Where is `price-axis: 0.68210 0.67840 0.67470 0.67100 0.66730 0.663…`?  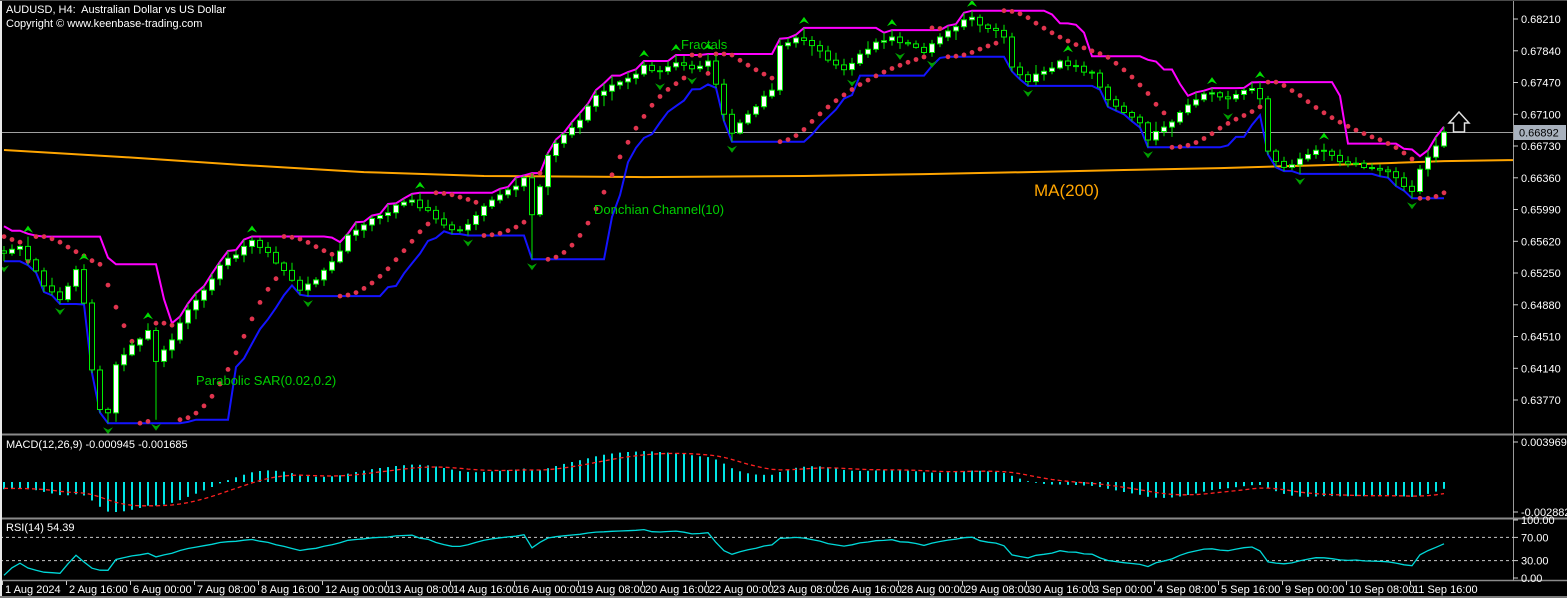 price-axis: 0.68210 0.67840 0.67470 0.67100 0.66730 0.663… is located at coordinates (1540, 293).